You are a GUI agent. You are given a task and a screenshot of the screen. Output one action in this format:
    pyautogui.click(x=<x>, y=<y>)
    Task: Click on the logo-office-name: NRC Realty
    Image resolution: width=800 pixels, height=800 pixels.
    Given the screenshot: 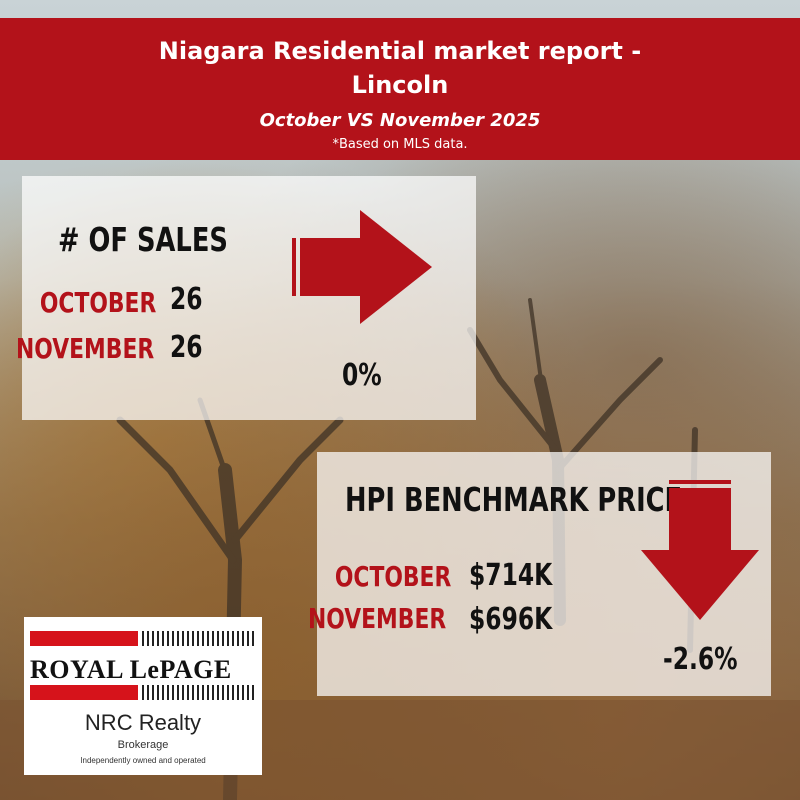 What is the action you would take?
    pyautogui.click(x=143, y=722)
    